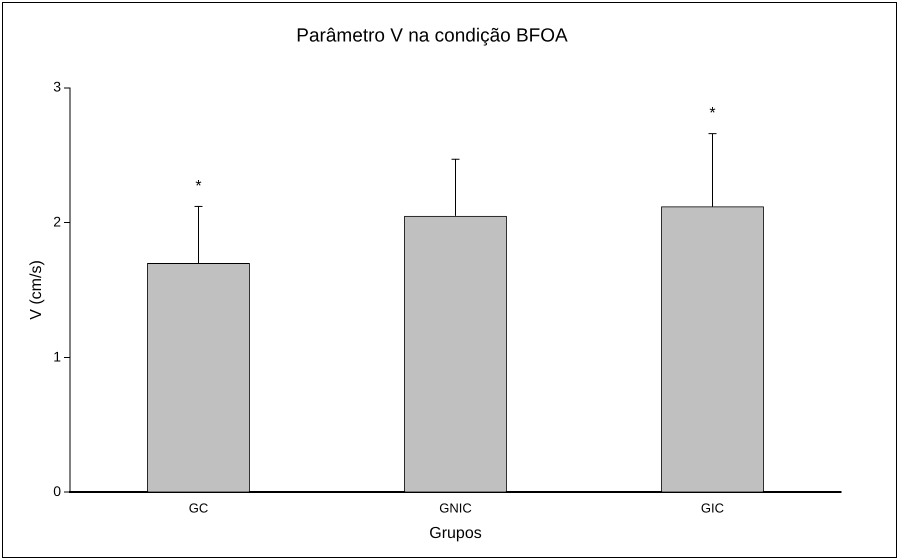 The image size is (899, 560). I want to click on y-axis-title: V (cm/s), so click(37, 290).